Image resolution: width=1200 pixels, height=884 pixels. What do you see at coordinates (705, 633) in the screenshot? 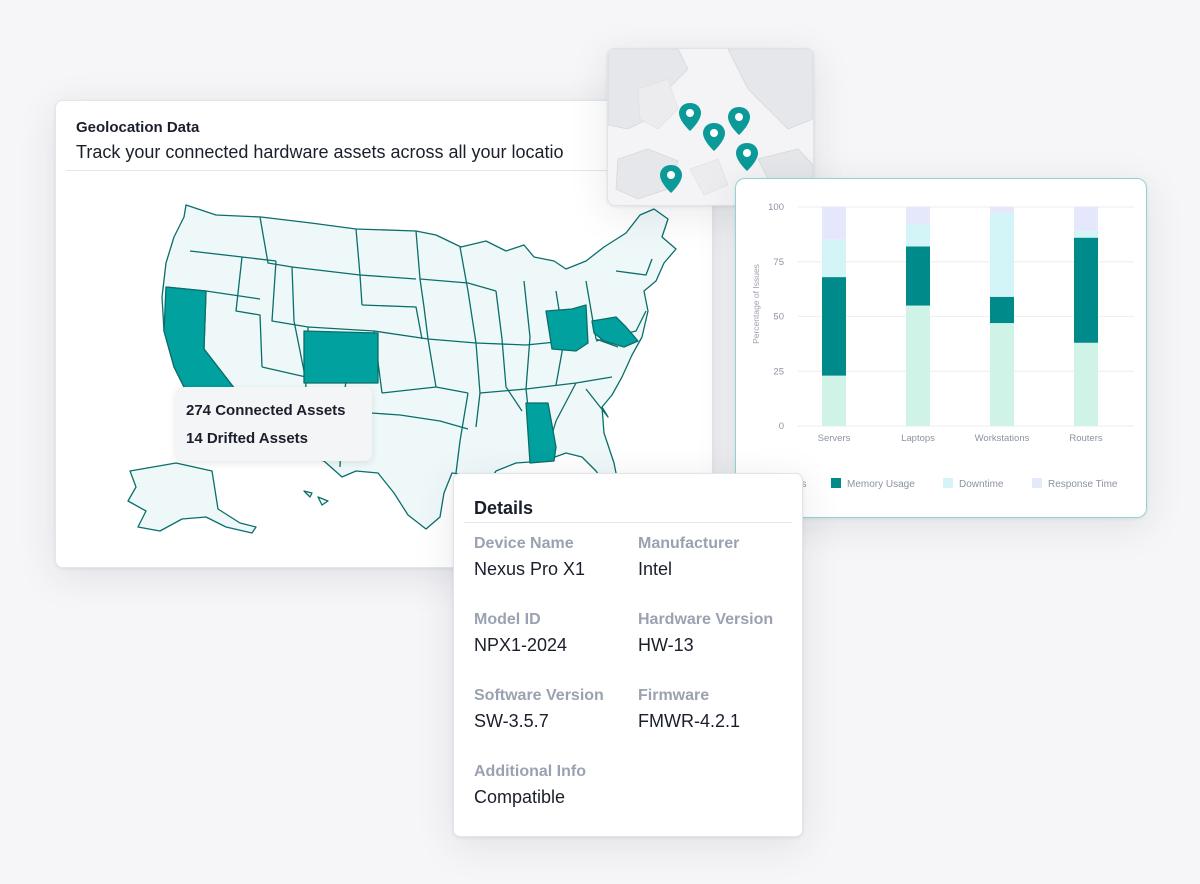
I see `hardware-version-field: Hardware Version HW-13` at bounding box center [705, 633].